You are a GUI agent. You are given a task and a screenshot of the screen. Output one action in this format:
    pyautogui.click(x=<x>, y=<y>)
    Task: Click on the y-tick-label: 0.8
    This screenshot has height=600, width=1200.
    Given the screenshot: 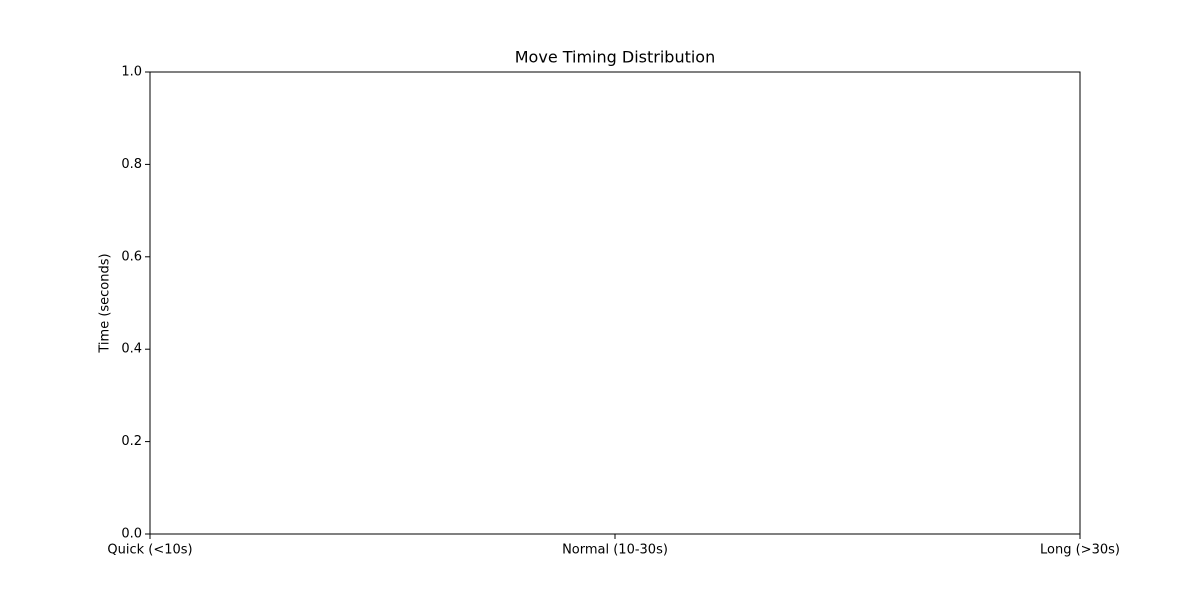 What is the action you would take?
    pyautogui.click(x=131, y=164)
    